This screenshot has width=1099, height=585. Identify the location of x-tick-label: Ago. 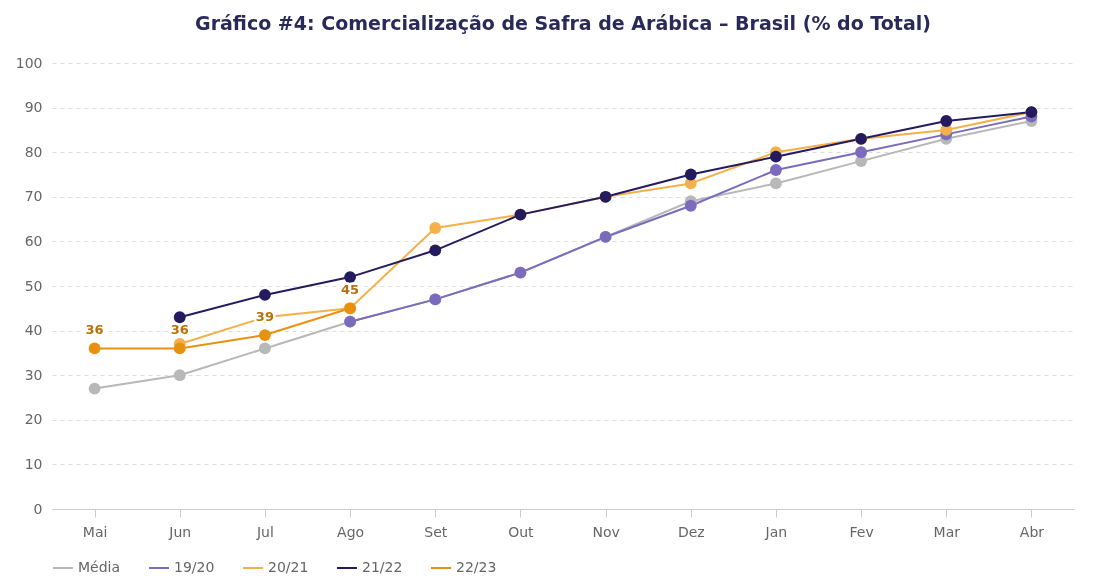
(351, 531).